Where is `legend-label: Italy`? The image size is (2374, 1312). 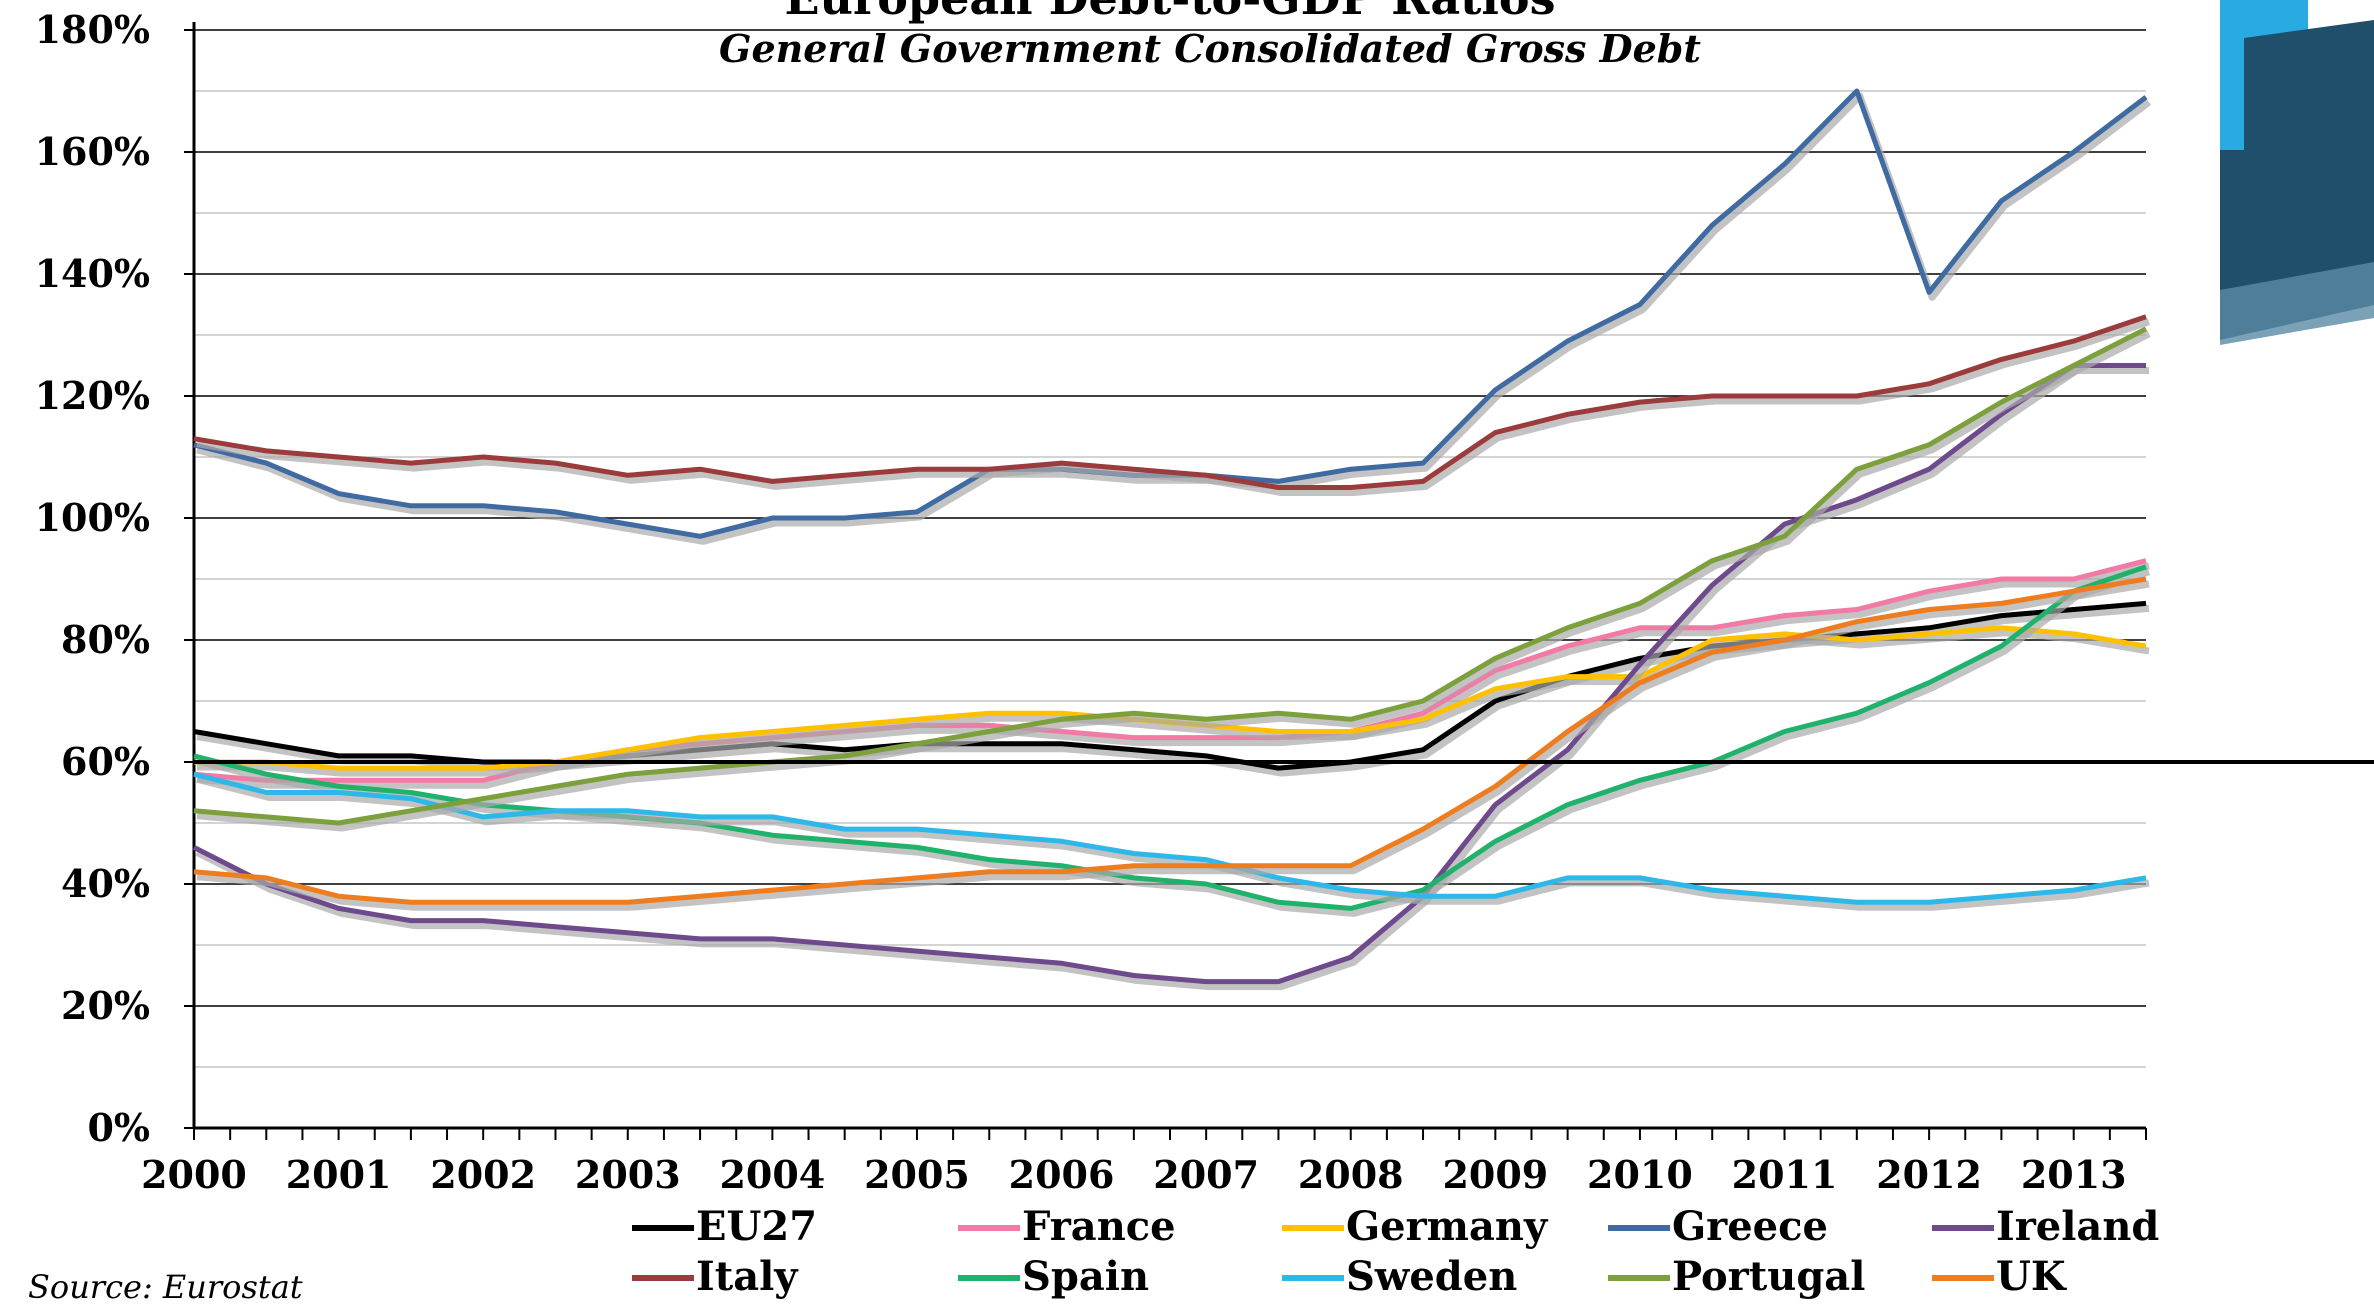 legend-label: Italy is located at coordinates (747, 1276).